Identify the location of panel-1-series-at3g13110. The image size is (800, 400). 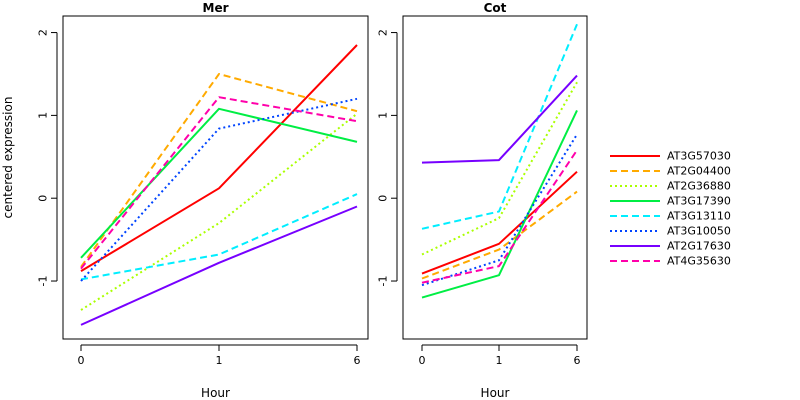
(219, 237).